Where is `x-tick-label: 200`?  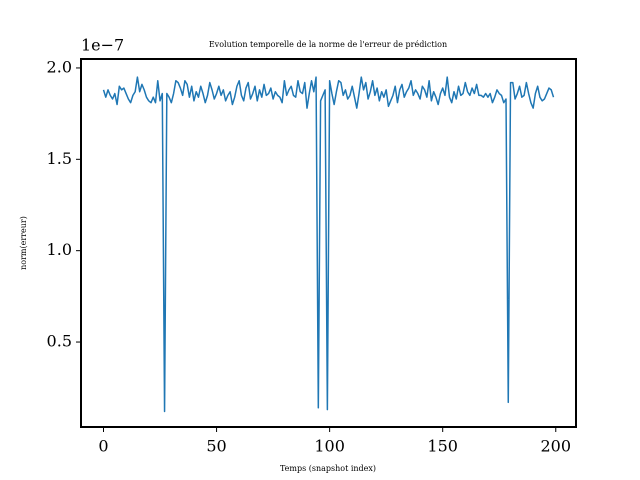 x-tick-label: 200 is located at coordinates (555, 446).